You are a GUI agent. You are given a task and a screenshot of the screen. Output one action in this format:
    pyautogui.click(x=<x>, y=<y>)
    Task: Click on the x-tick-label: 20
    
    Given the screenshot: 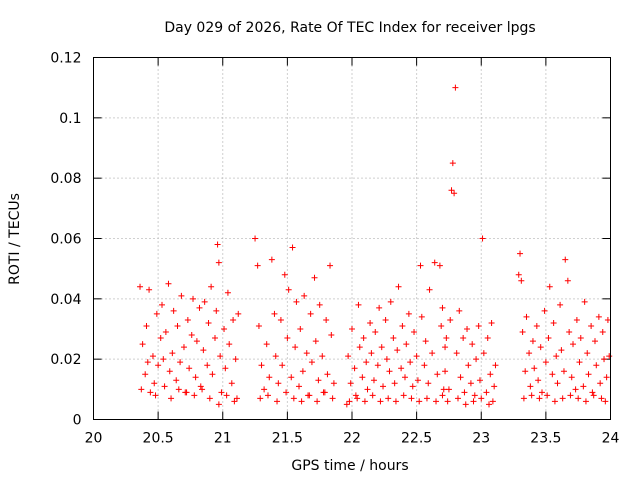 What is the action you would take?
    pyautogui.click(x=94, y=439)
    